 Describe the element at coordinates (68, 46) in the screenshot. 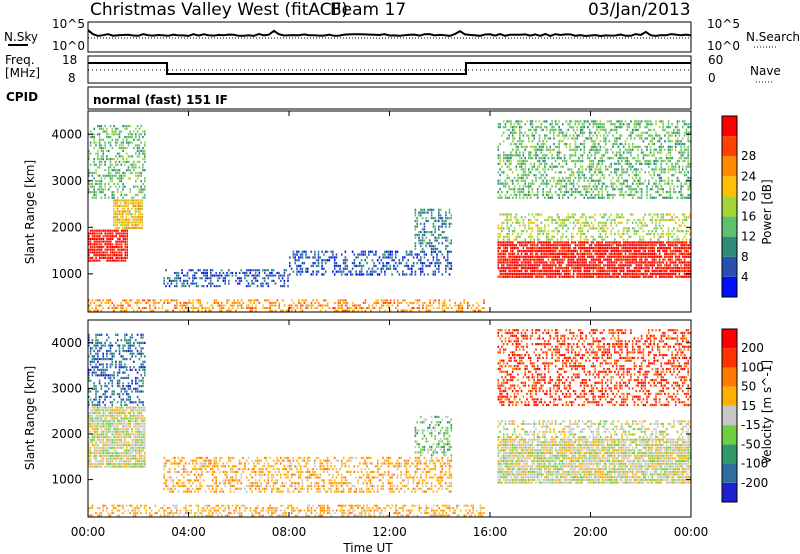

I see `nsky-tick-bottom: 10^0` at that location.